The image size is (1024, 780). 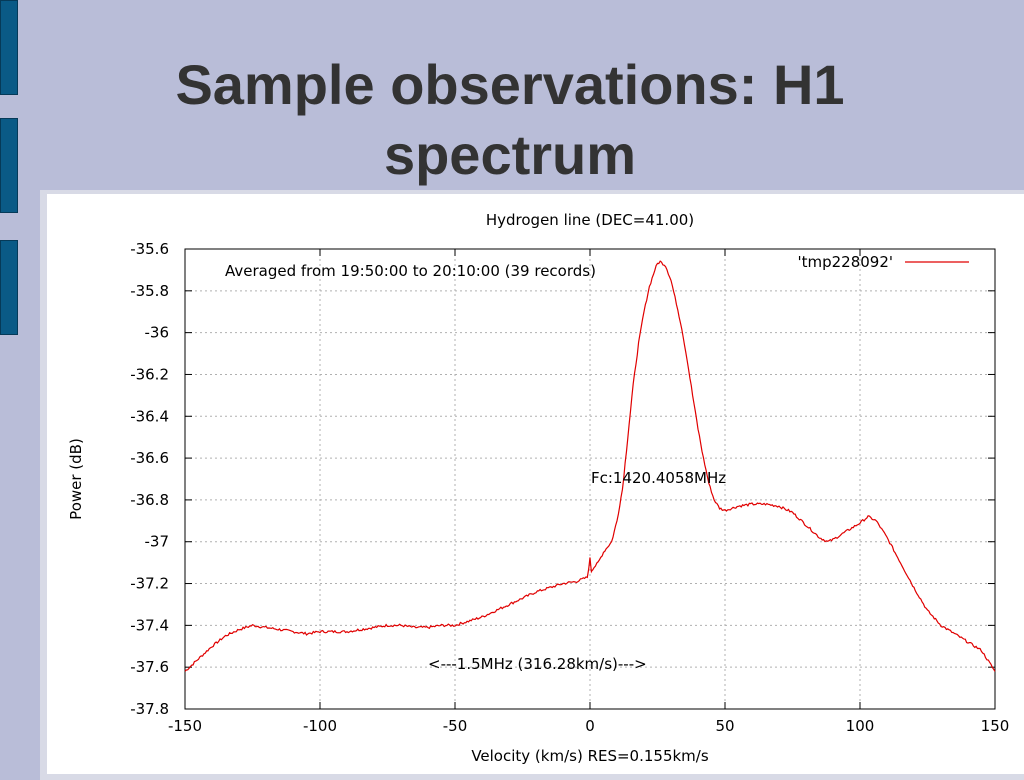 I want to click on y-tick-label: -36.2, so click(x=149, y=374).